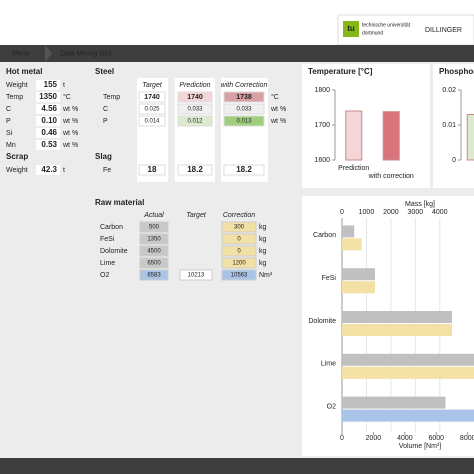  What do you see at coordinates (154, 276) in the screenshot?
I see `value: 6583` at bounding box center [154, 276].